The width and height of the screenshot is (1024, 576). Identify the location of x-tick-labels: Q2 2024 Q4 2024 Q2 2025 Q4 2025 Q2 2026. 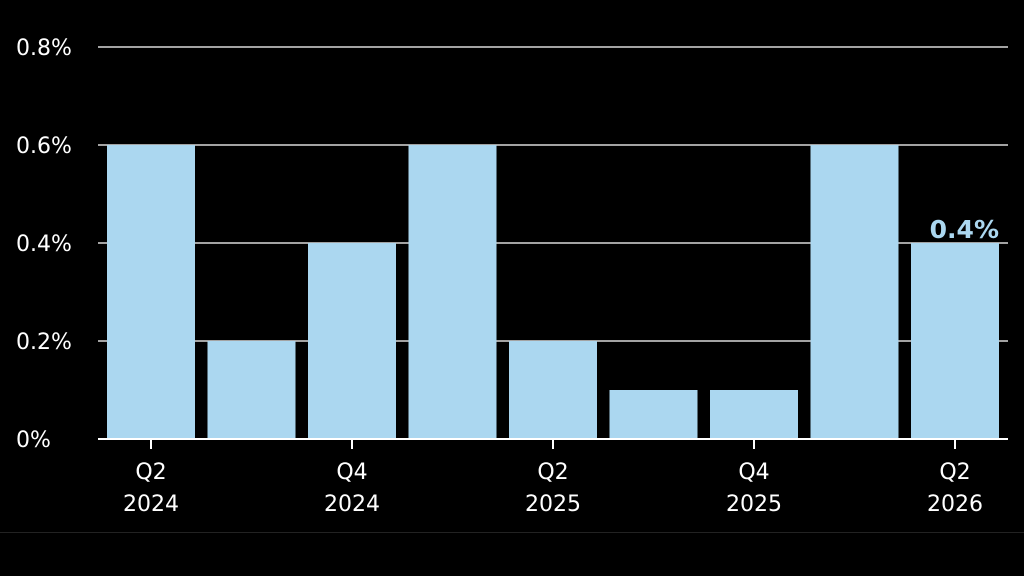
(553, 488).